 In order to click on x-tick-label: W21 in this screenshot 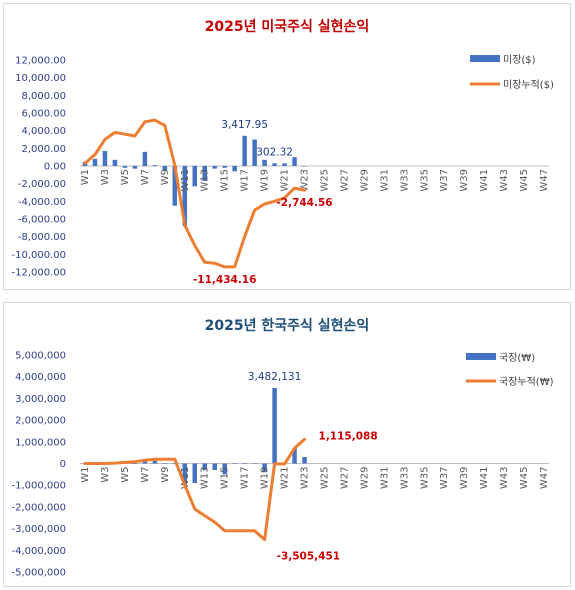, I will do `click(285, 180)`.